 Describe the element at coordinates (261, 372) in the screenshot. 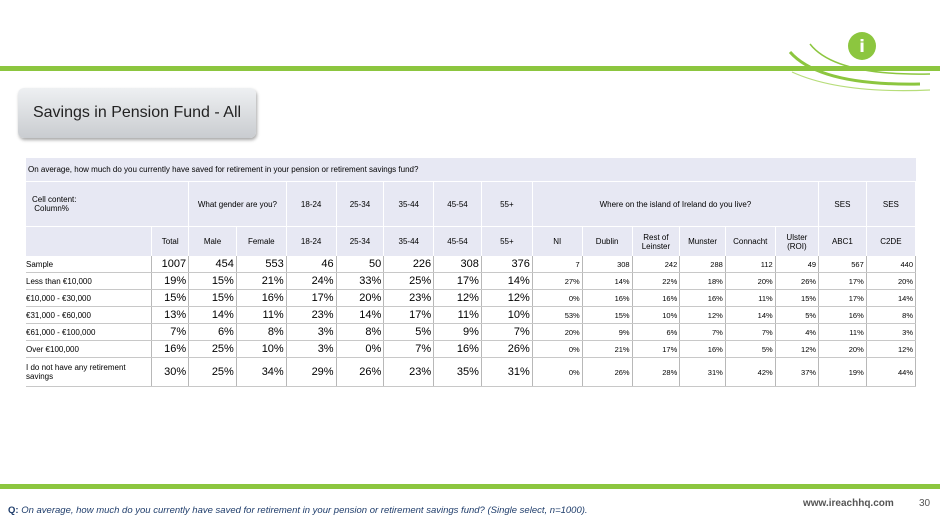

I see `table-cell: 34%` at that location.